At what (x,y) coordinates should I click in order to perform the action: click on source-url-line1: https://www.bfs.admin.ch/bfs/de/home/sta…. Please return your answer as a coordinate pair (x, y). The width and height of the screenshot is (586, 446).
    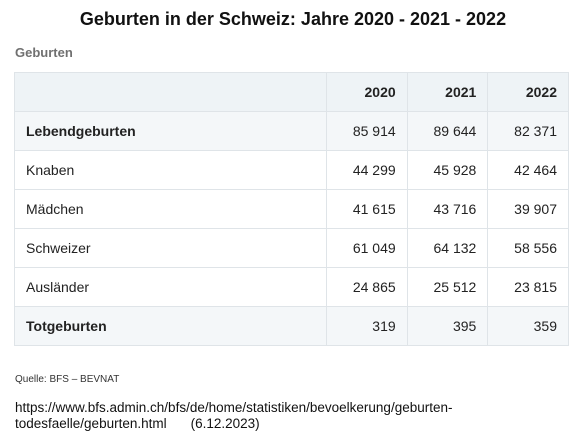
    Looking at the image, I should click on (234, 407).